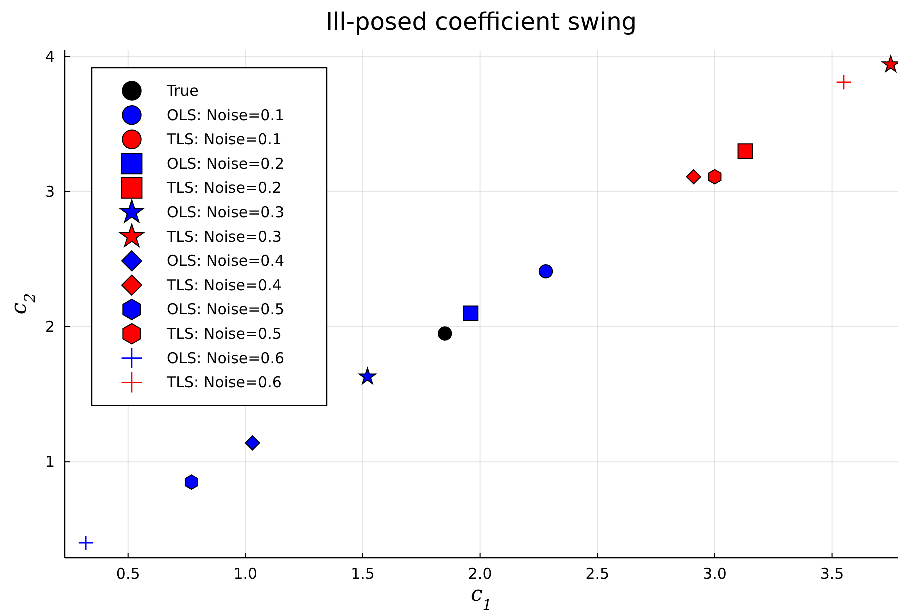 This screenshot has height=613, width=898. I want to click on x-tick-label: 0.5, so click(128, 574).